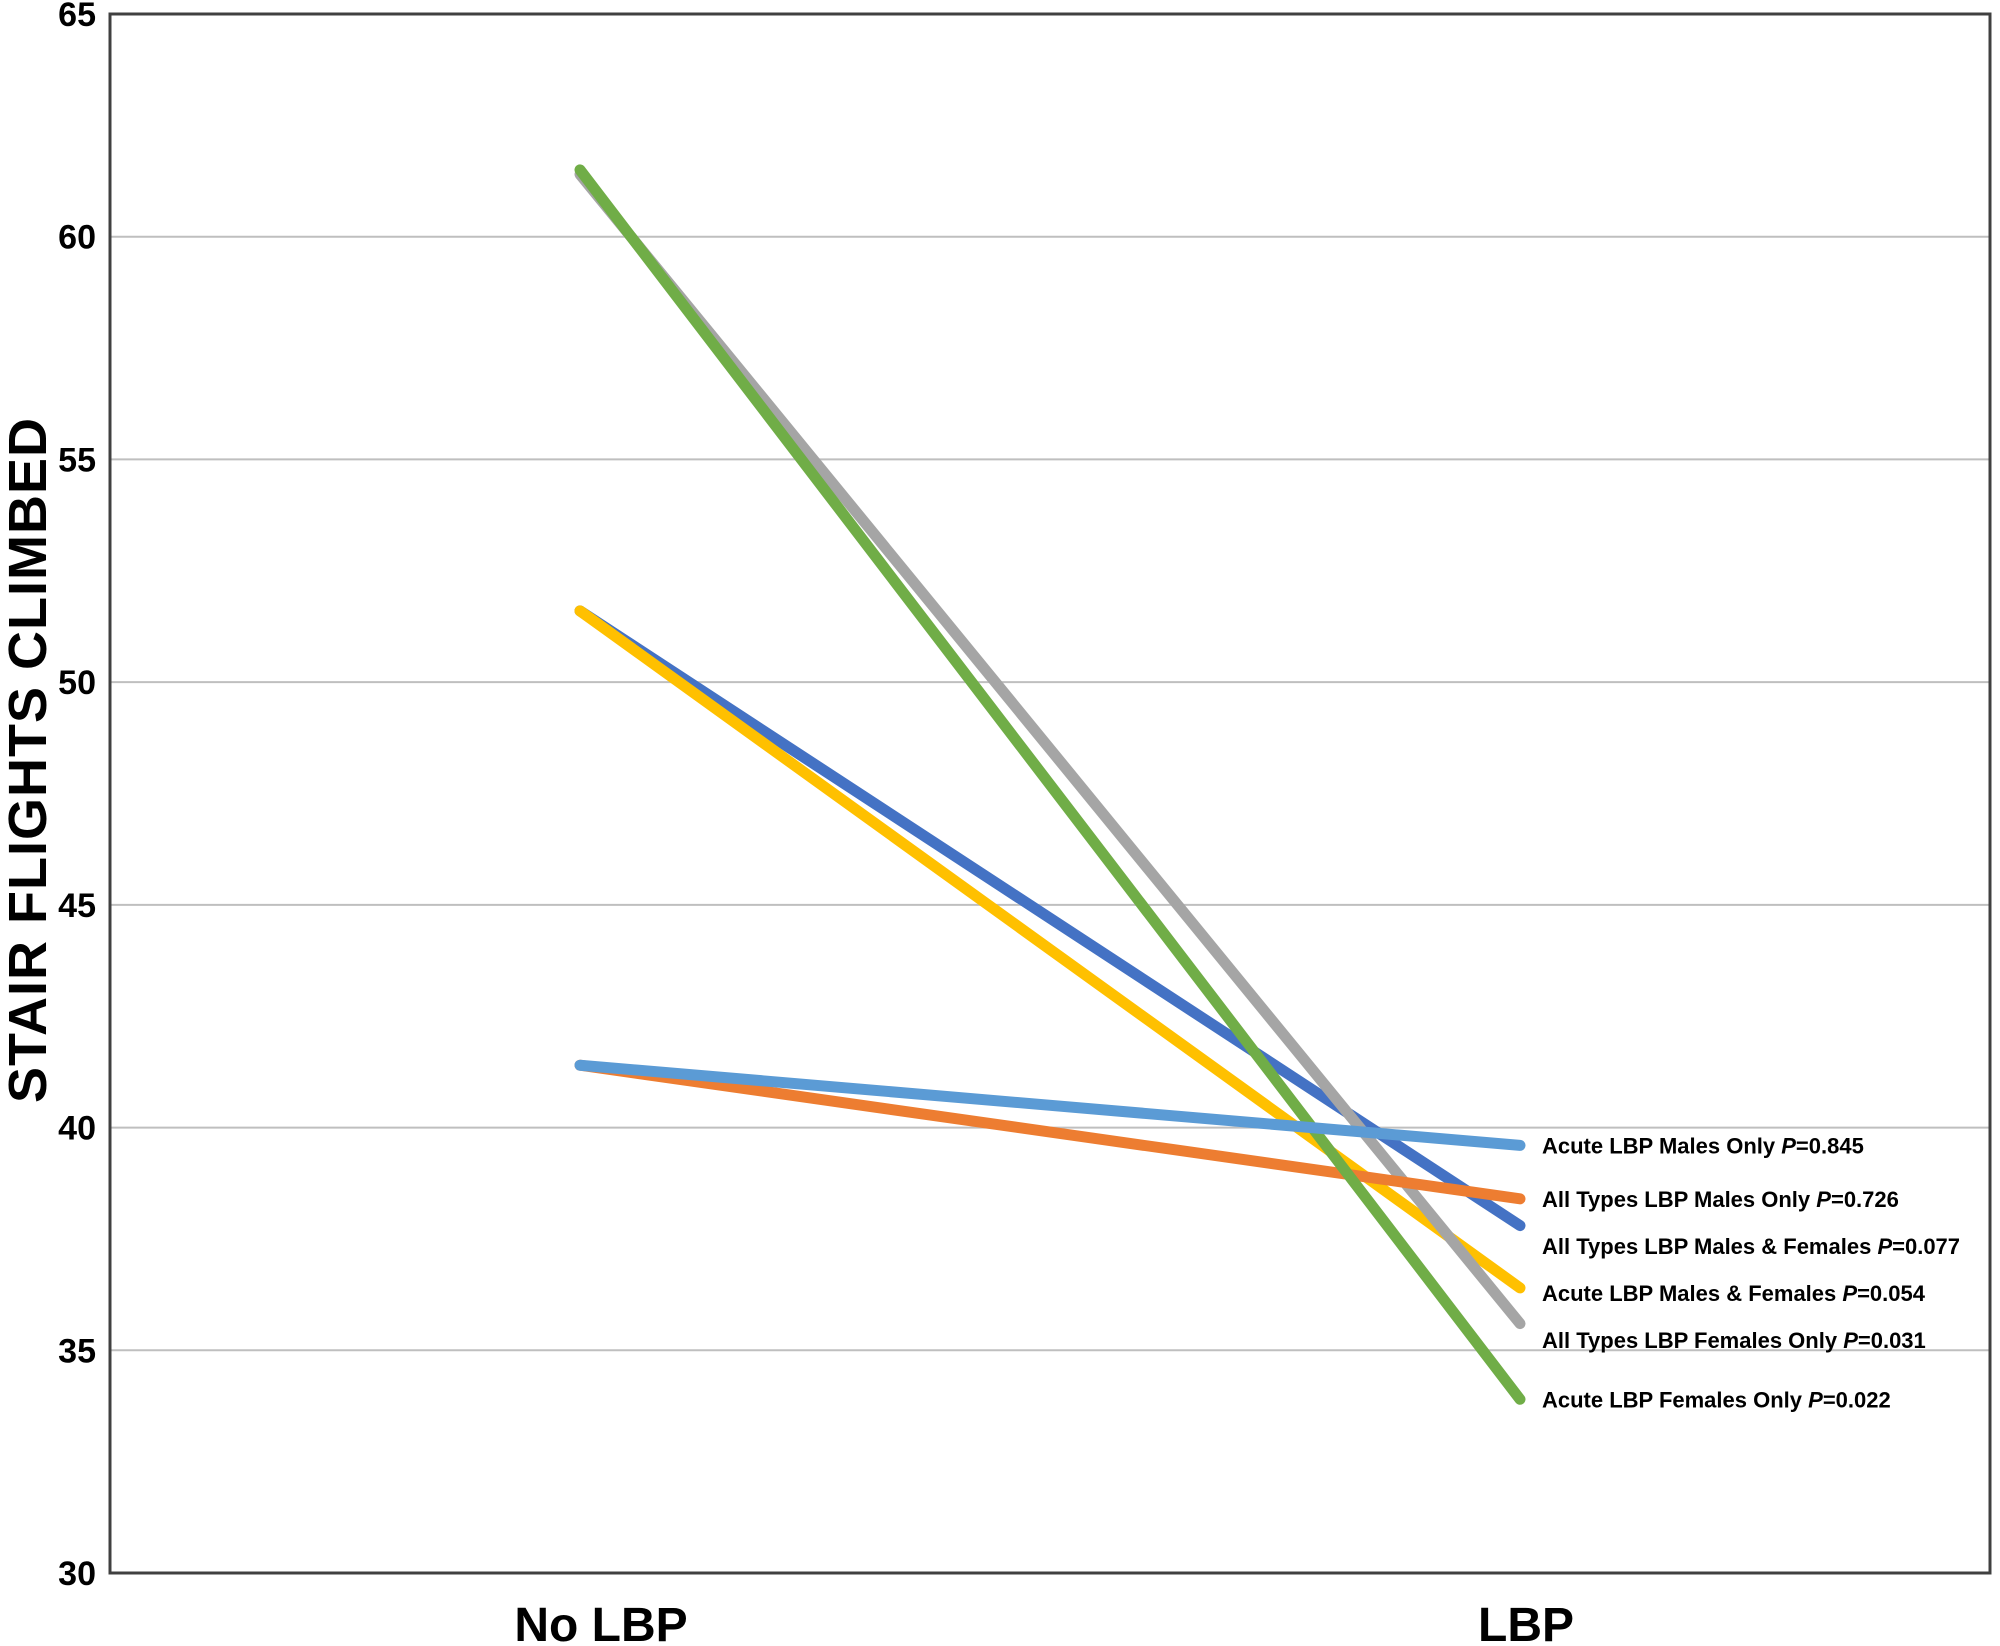 The width and height of the screenshot is (2000, 1646). What do you see at coordinates (600, 1622) in the screenshot?
I see `x-category-label: No LBP` at bounding box center [600, 1622].